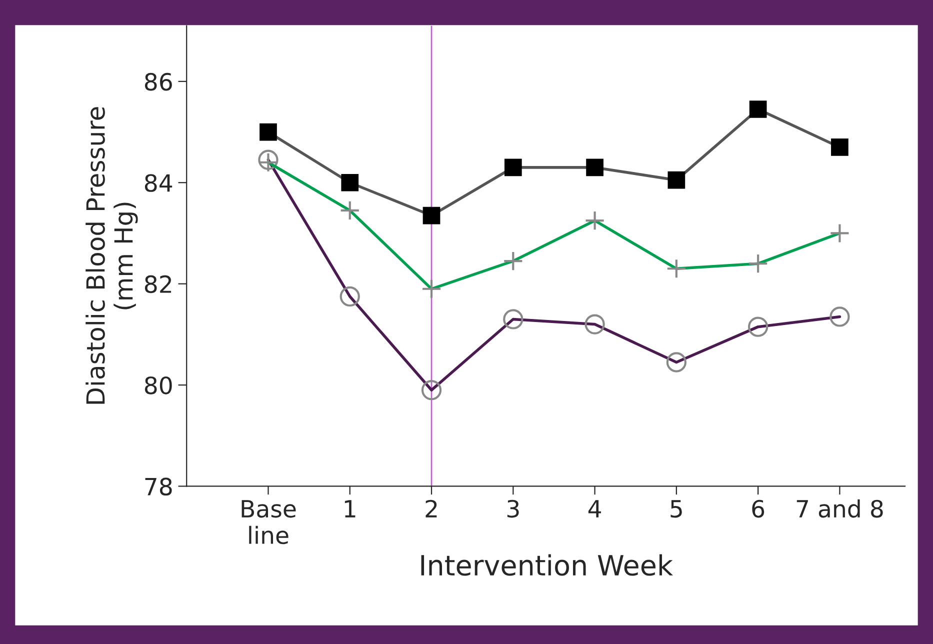 The width and height of the screenshot is (933, 644). What do you see at coordinates (158, 284) in the screenshot?
I see `y-tick-label: 82` at bounding box center [158, 284].